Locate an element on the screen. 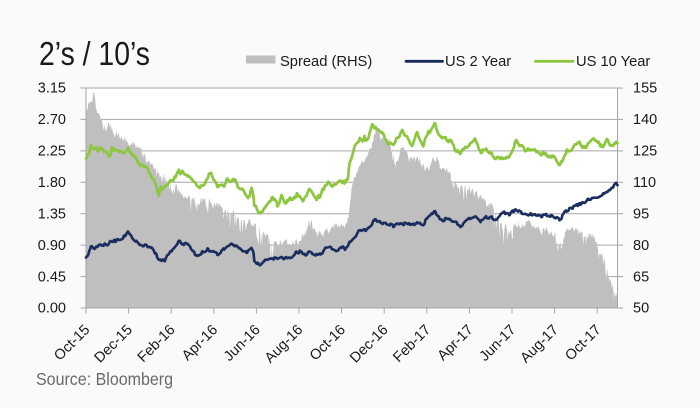  svg-text: 3.15 is located at coordinates (52, 89).